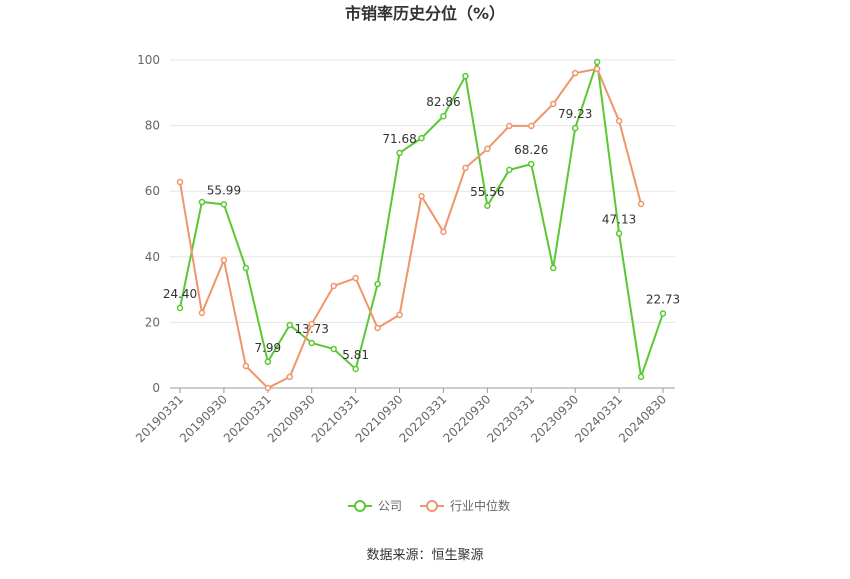  I want to click on value-label: 55.99, so click(224, 190).